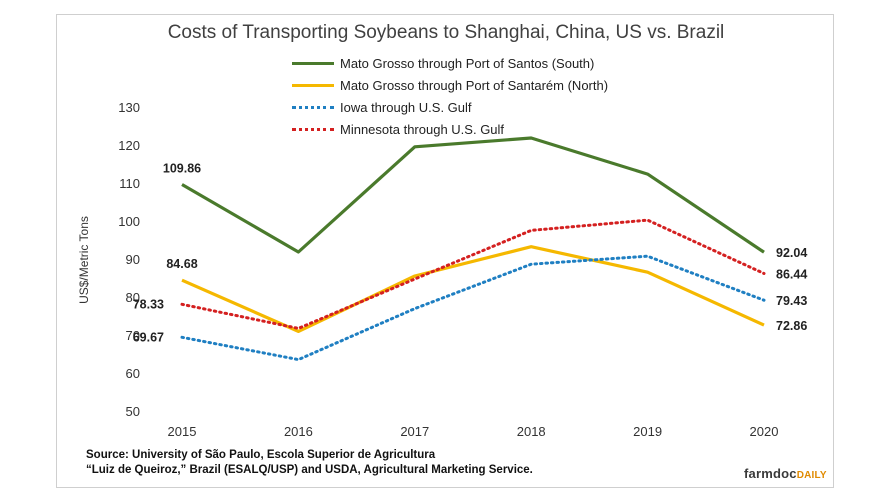 The width and height of the screenshot is (892, 500). Describe the element at coordinates (791, 326) in the screenshot. I see `data-label: 72.86` at that location.